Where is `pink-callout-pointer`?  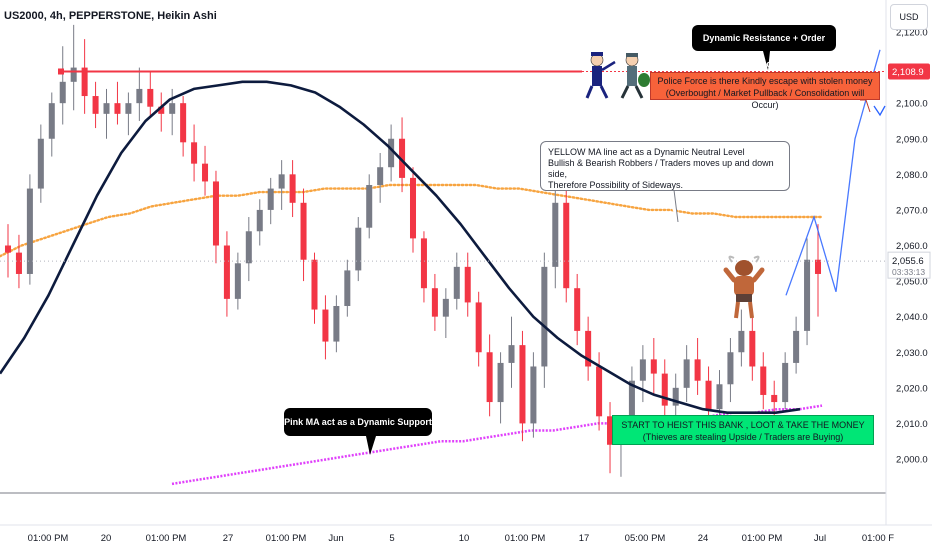
pink-callout-pointer is located at coordinates (371, 445).